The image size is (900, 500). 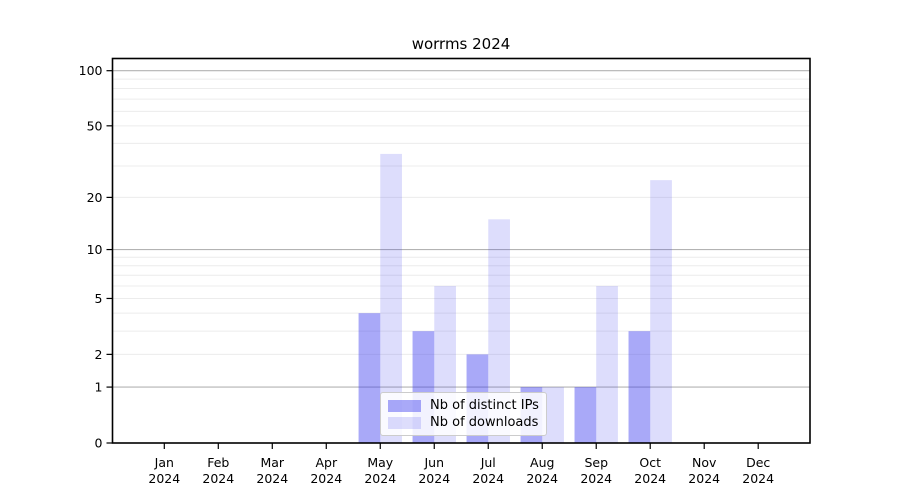 What do you see at coordinates (639, 387) in the screenshot?
I see `bar-distinct-ips-Oct` at bounding box center [639, 387].